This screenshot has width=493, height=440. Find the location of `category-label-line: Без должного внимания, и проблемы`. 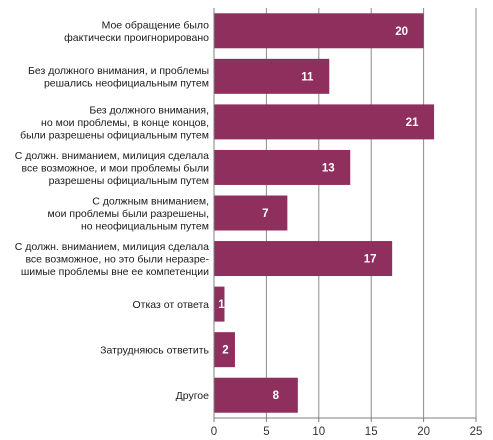

category-label-line: Без должного внимания, и проблемы is located at coordinates (118, 71).